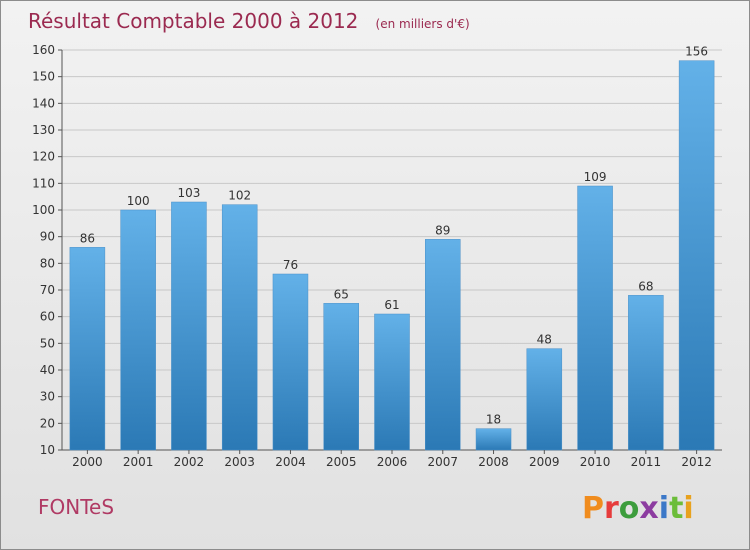 The image size is (750, 550). I want to click on x-tick-label-2002: 2002, so click(189, 462).